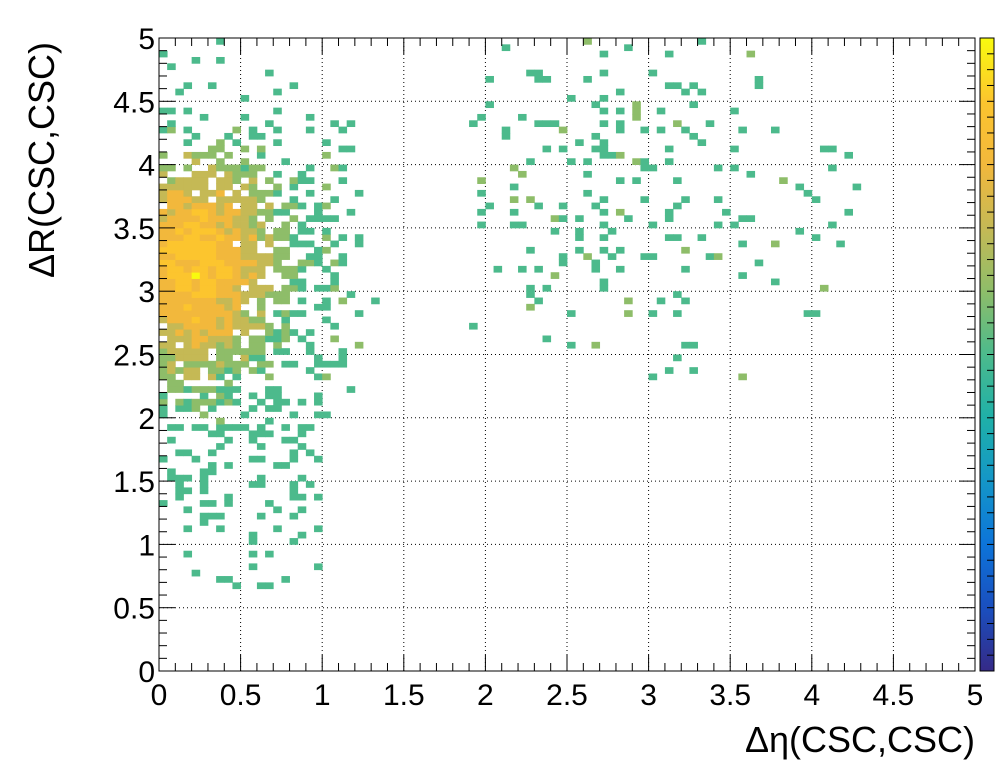 The height and width of the screenshot is (772, 996). What do you see at coordinates (134, 609) in the screenshot?
I see `y-tick-label: 0.5` at bounding box center [134, 609].